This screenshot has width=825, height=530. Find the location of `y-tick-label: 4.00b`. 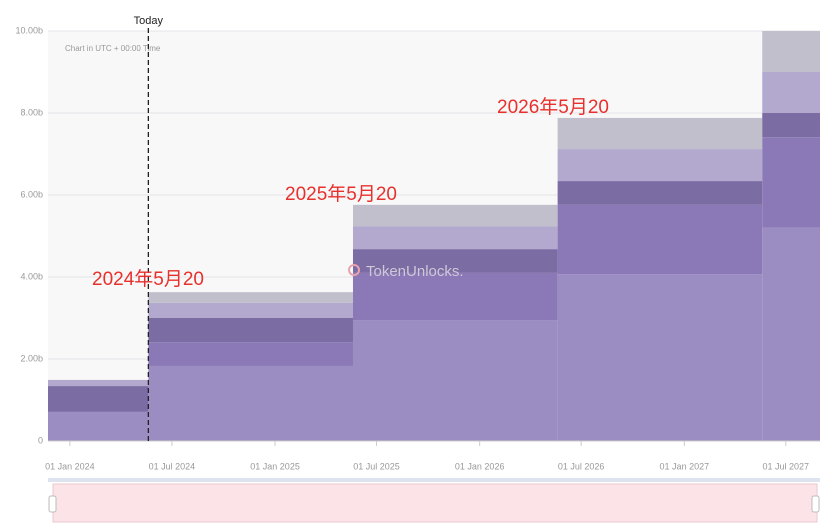

y-tick-label: 4.00b is located at coordinates (31, 276).